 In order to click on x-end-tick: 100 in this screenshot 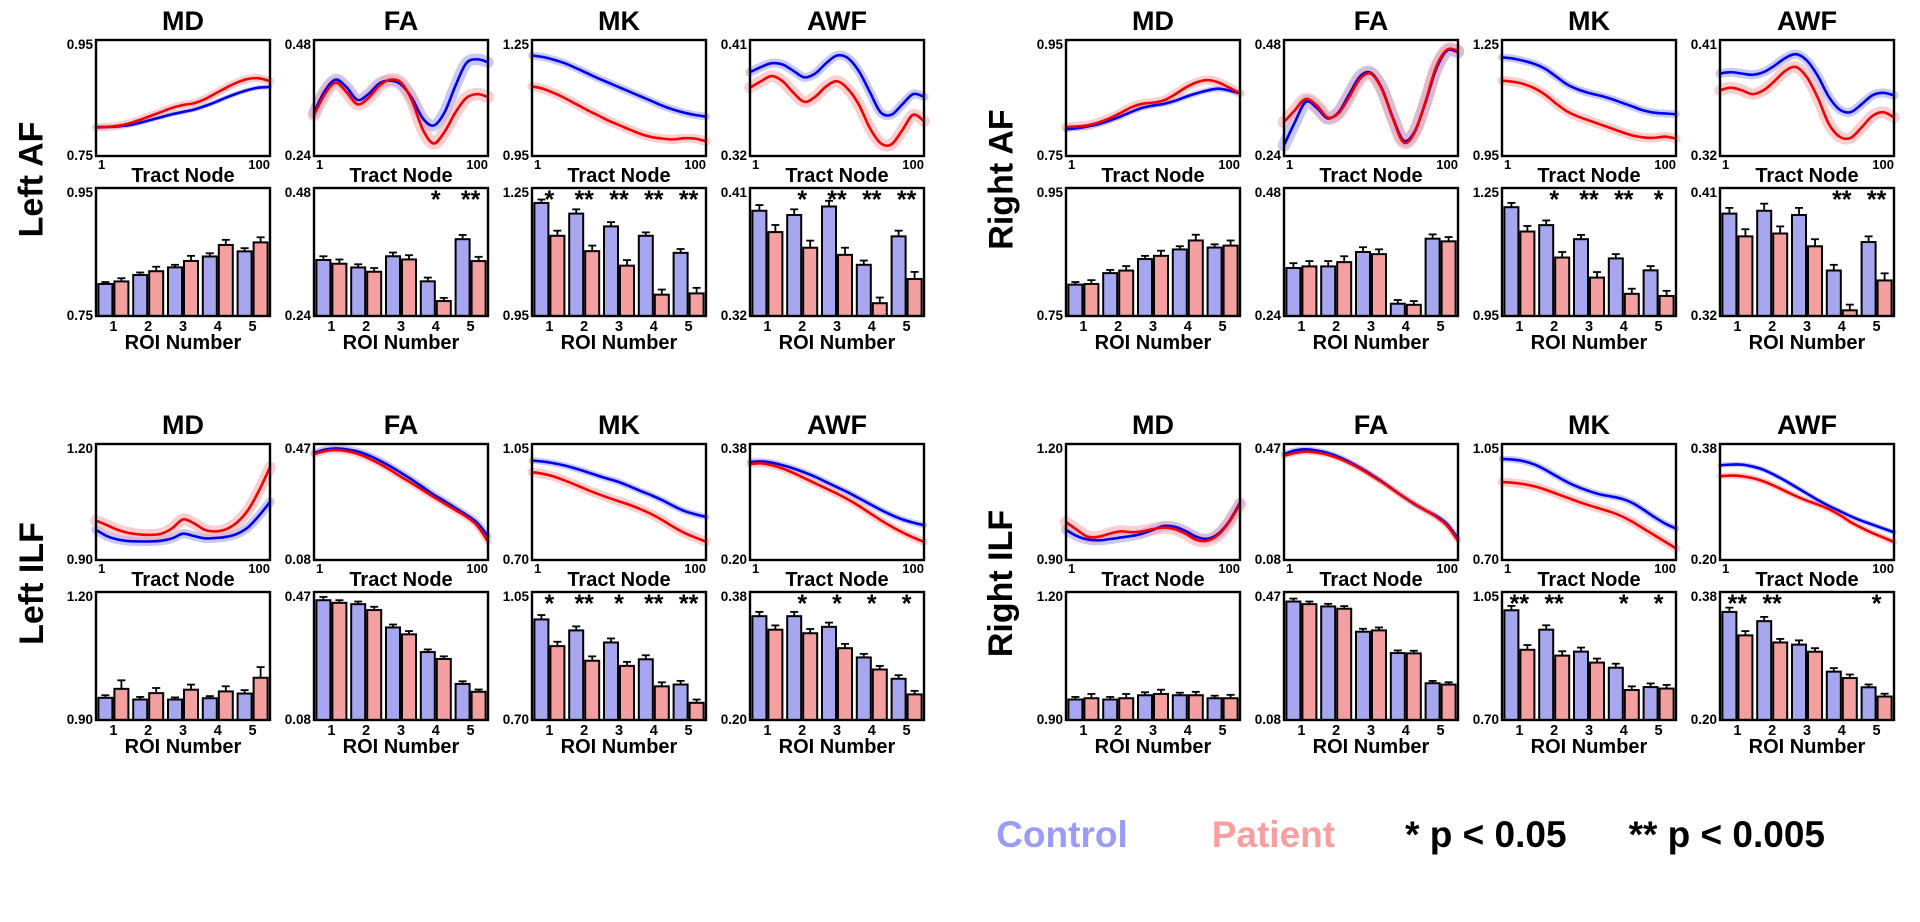, I will do `click(1883, 568)`.